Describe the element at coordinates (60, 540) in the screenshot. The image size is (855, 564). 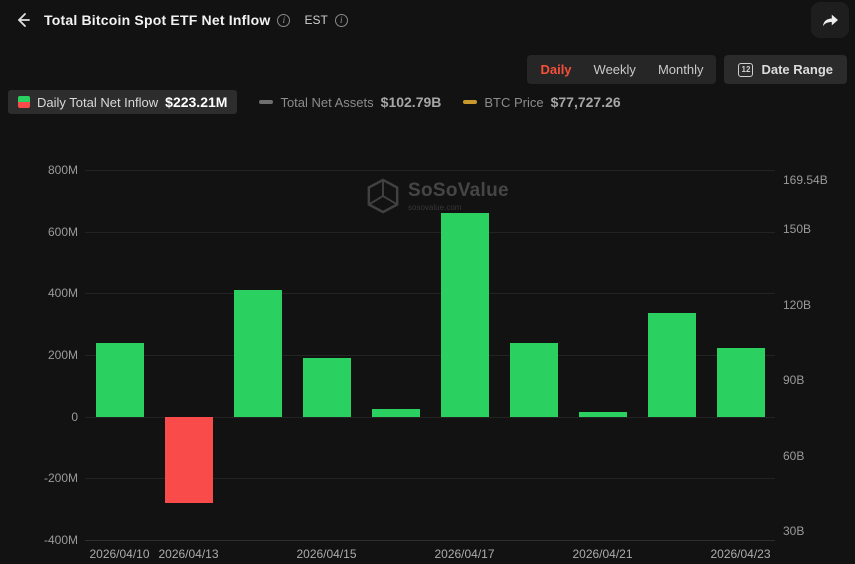
I see `y-axis-tick-label: -400M` at that location.